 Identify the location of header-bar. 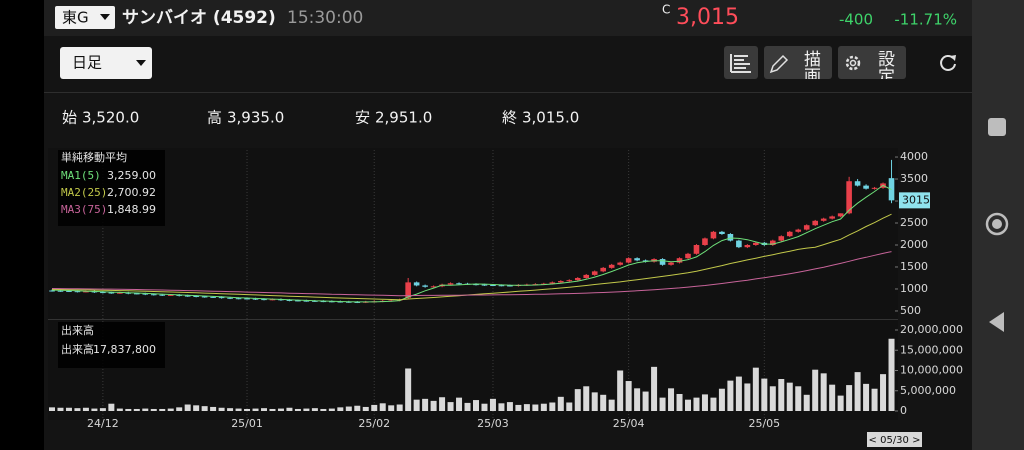
(508, 18).